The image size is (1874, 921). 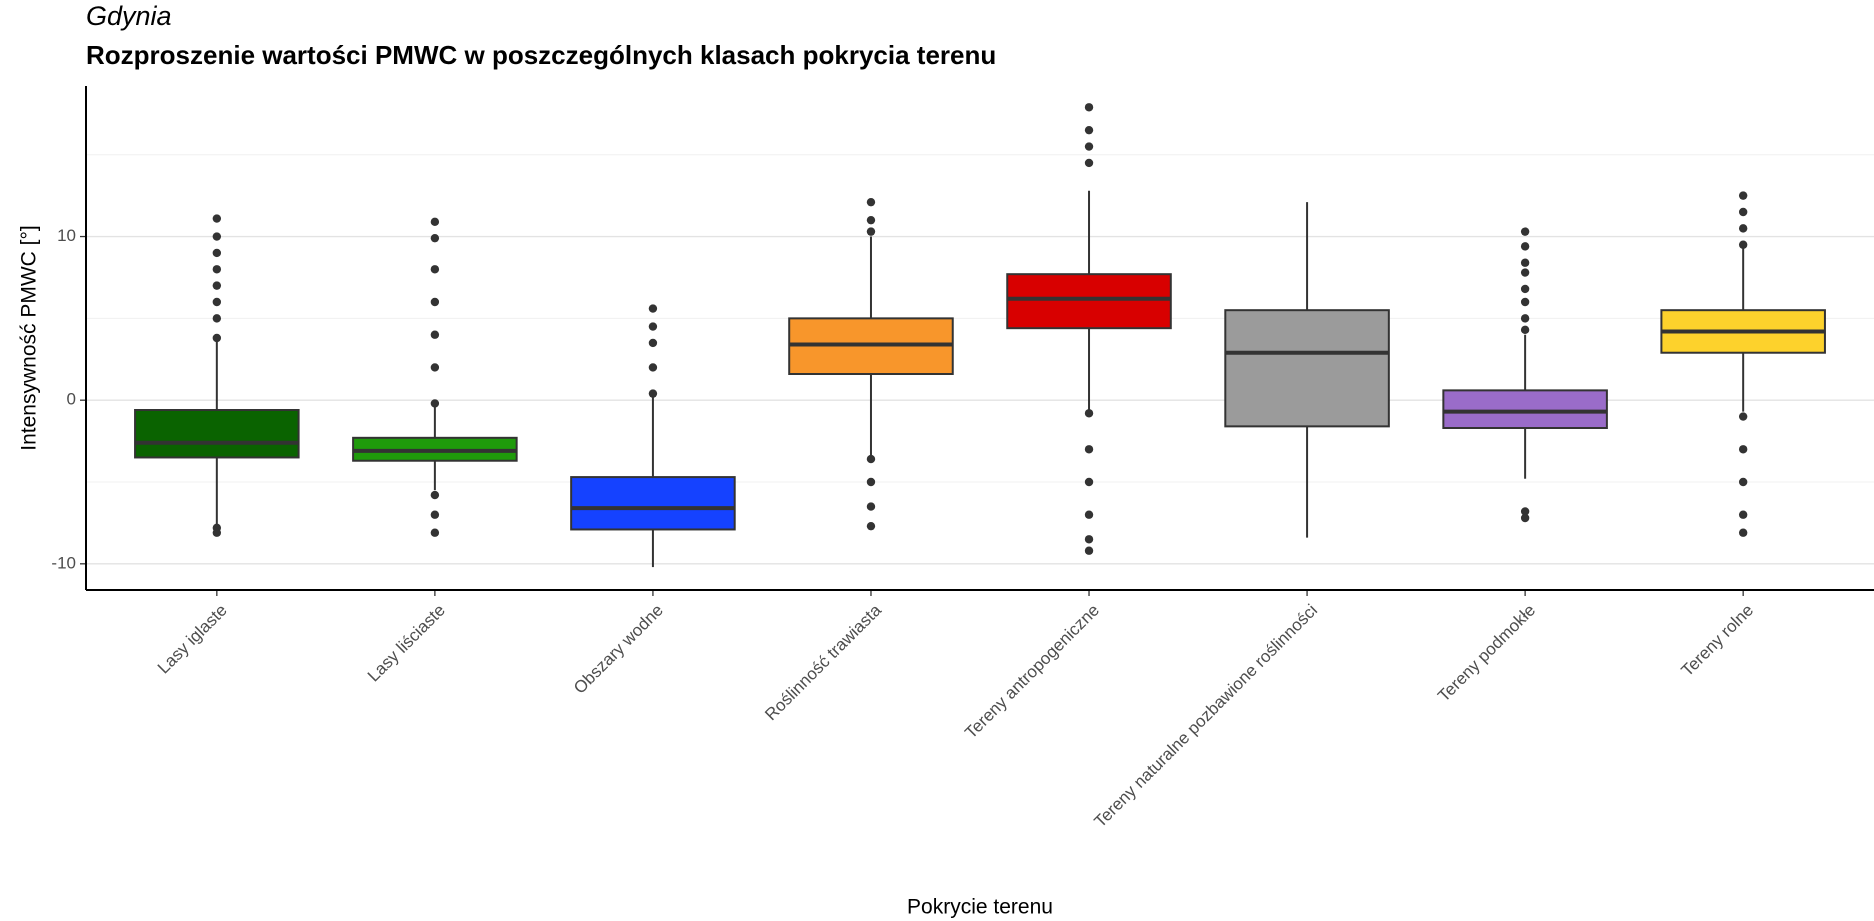 I want to click on x-tick-label: Lasy liściaste, so click(x=406, y=643).